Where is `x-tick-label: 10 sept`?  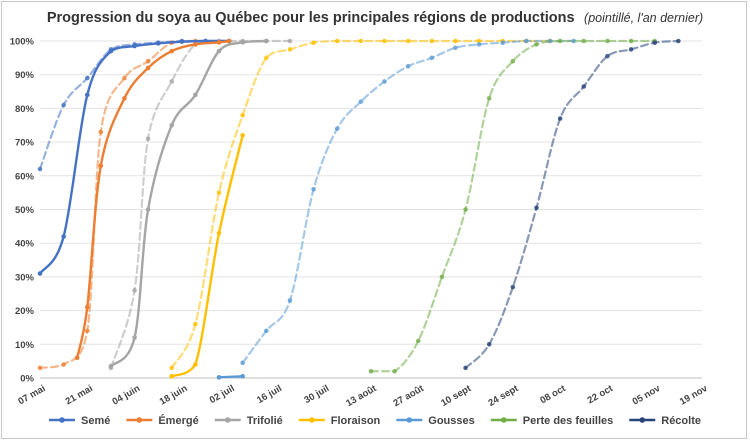
x-tick-label: 10 sept is located at coordinates (456, 396).